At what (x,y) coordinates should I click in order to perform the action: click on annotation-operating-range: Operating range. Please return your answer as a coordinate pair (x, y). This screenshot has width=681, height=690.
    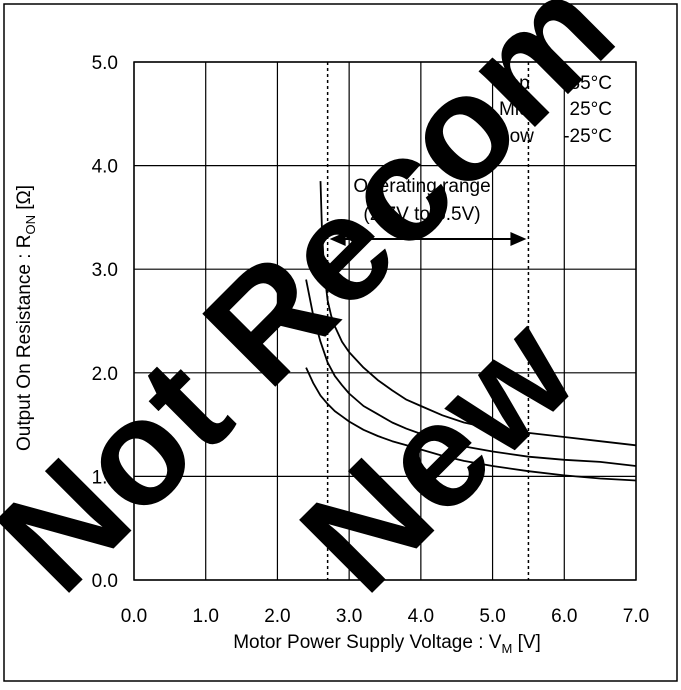
    Looking at the image, I should click on (421, 186).